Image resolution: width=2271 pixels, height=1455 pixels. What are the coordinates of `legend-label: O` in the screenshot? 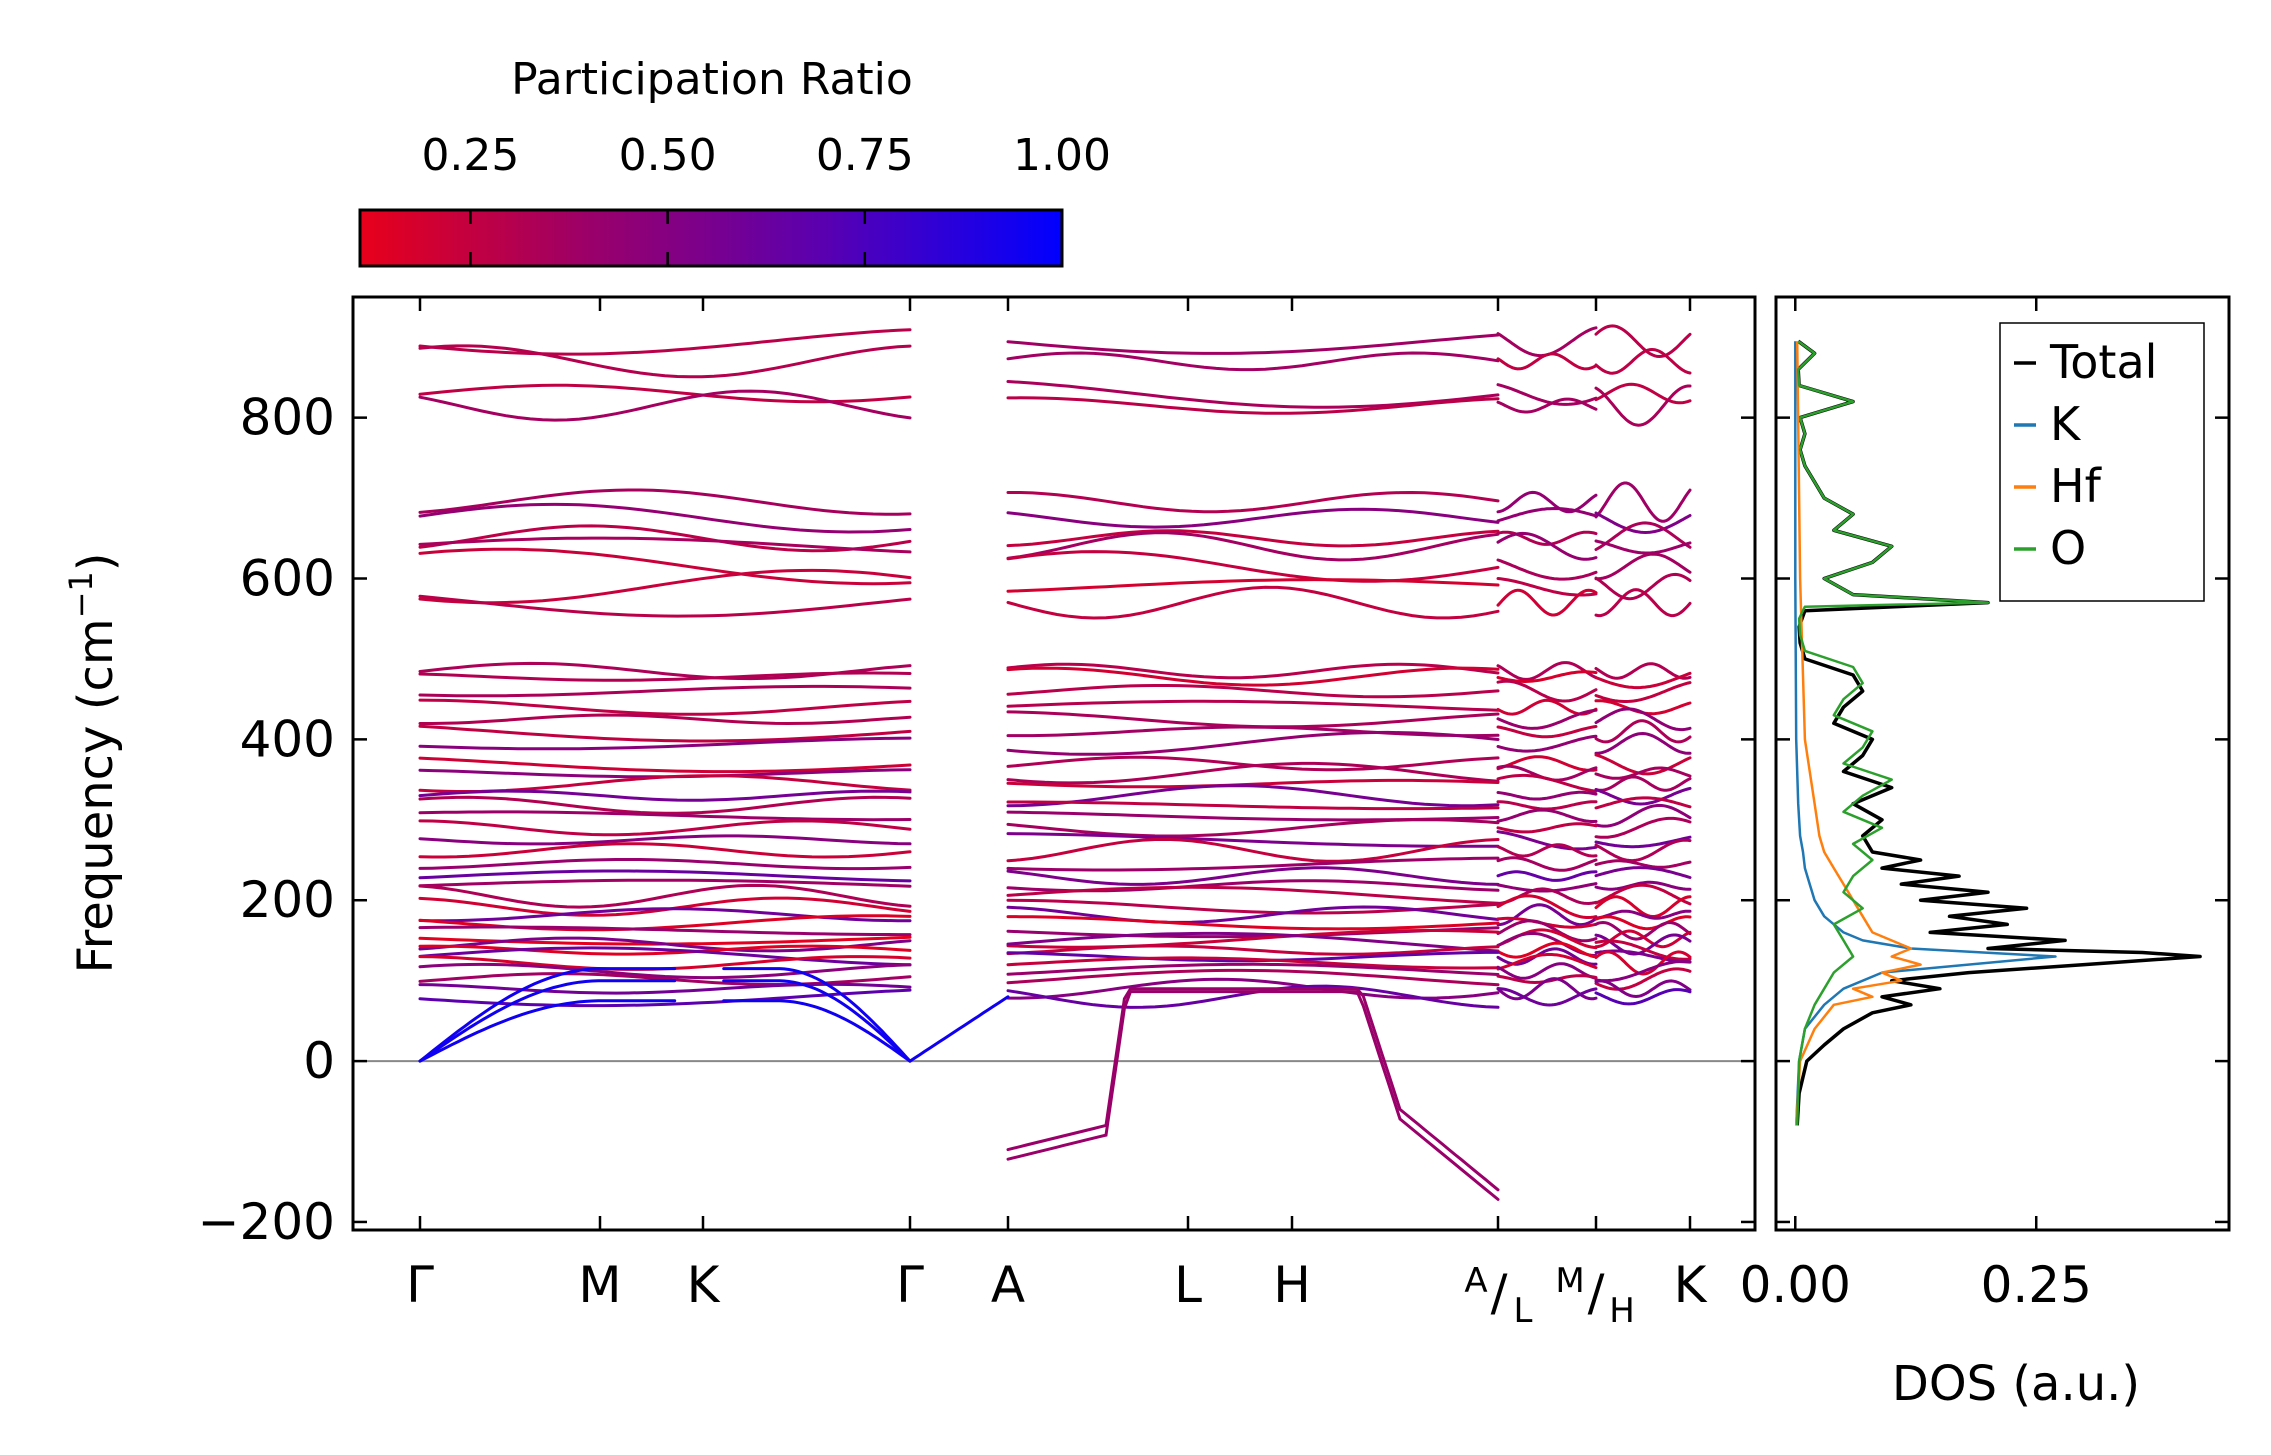 It's located at (2068, 548).